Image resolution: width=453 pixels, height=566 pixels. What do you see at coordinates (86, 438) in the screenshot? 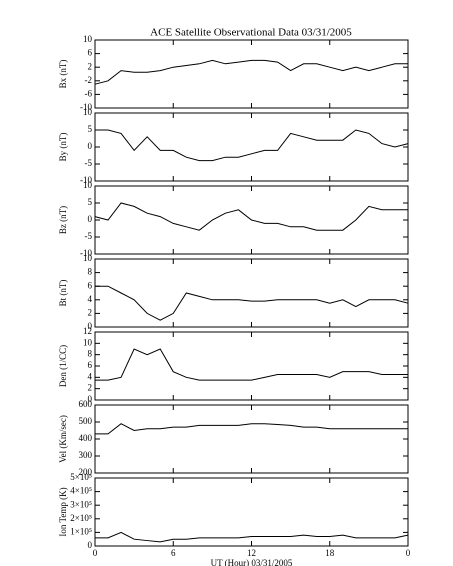
I see `y-tick-label: 400` at bounding box center [86, 438].